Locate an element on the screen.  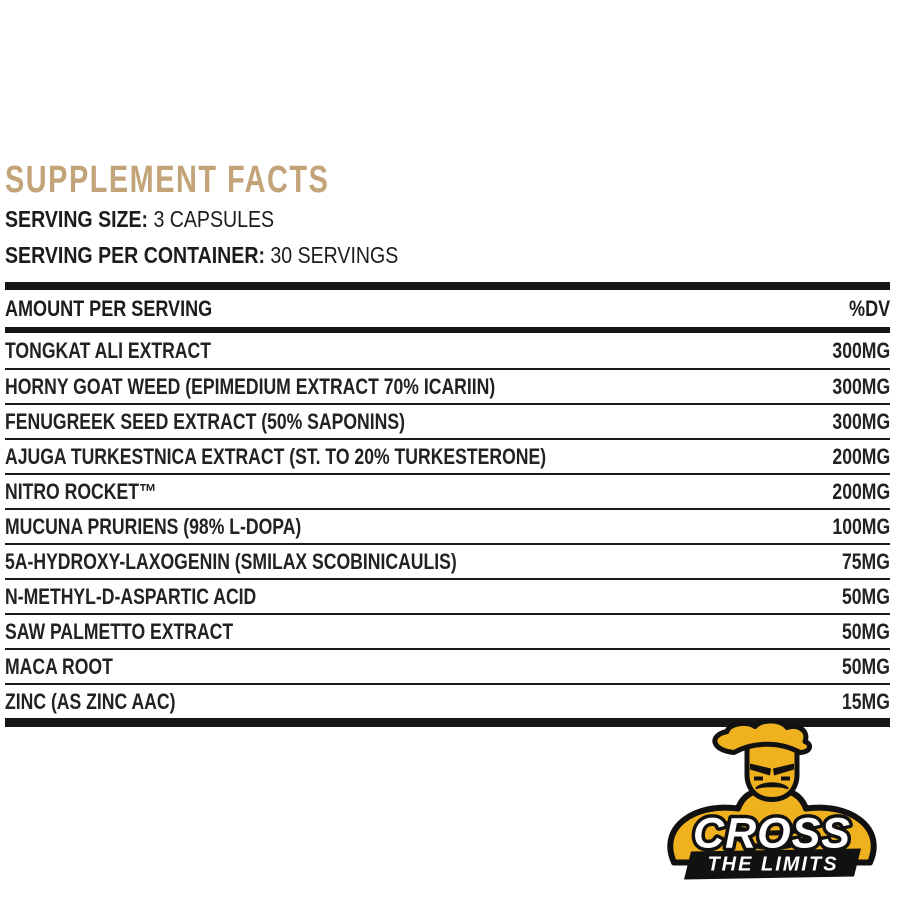
table-row: SAW PALMETTO EXTRACT 50MG is located at coordinates (447, 630).